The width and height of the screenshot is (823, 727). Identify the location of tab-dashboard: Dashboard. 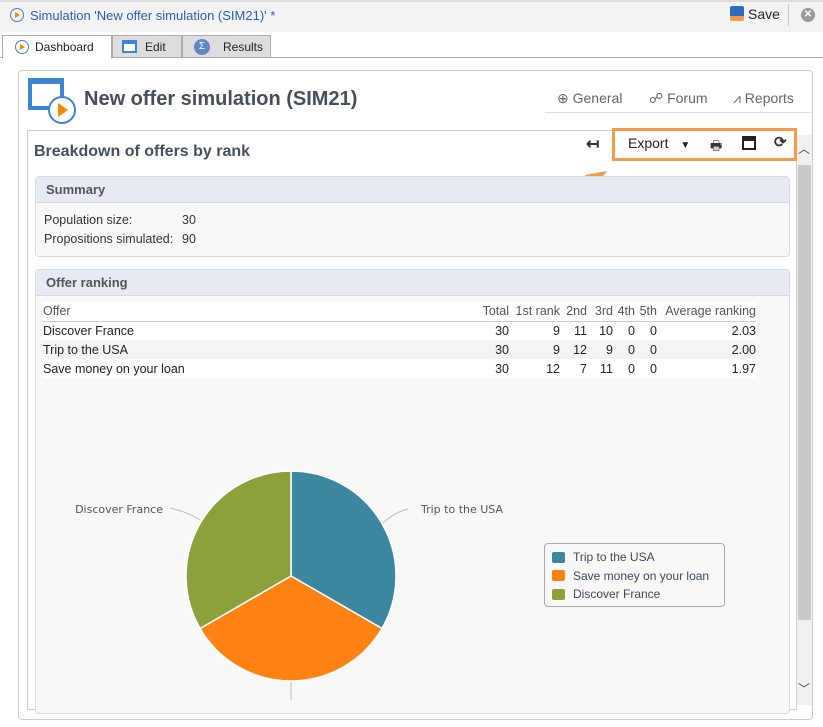
(57, 47).